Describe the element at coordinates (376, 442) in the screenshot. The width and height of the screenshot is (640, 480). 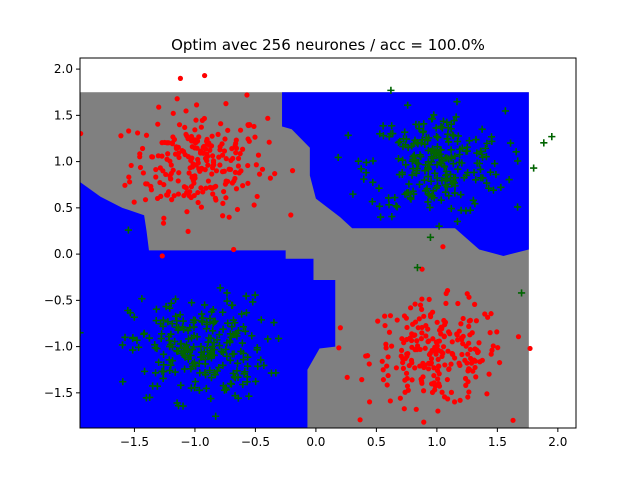
I see `x-tick-label: 0.5` at that location.